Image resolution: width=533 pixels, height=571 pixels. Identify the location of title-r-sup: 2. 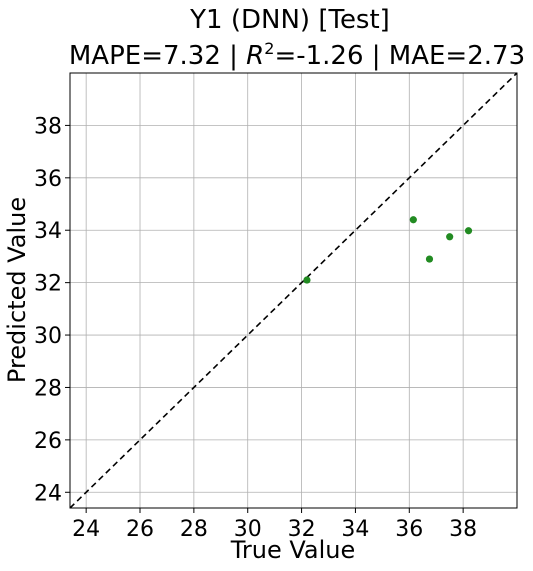
(269, 48).